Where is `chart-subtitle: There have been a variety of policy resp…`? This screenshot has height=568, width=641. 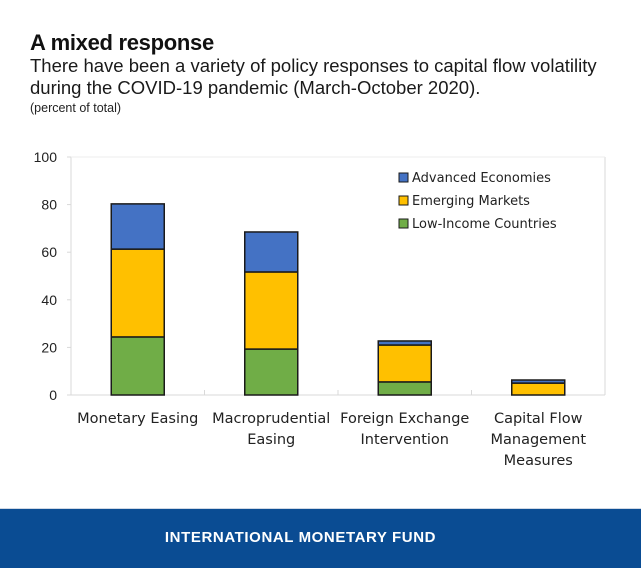 chart-subtitle: There have been a variety of policy resp… is located at coordinates (313, 76).